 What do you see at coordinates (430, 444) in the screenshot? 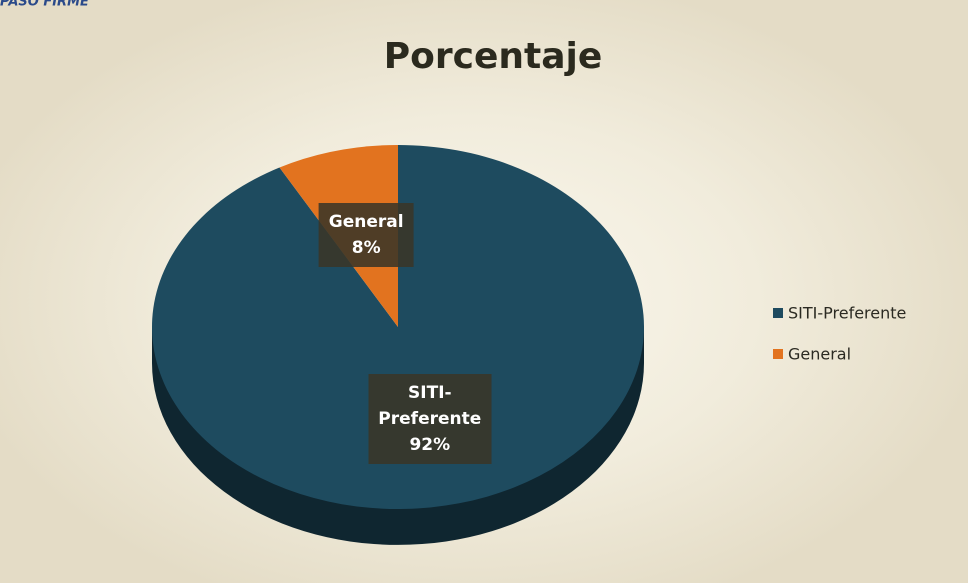
I see `data-label-value: 92%` at bounding box center [430, 444].